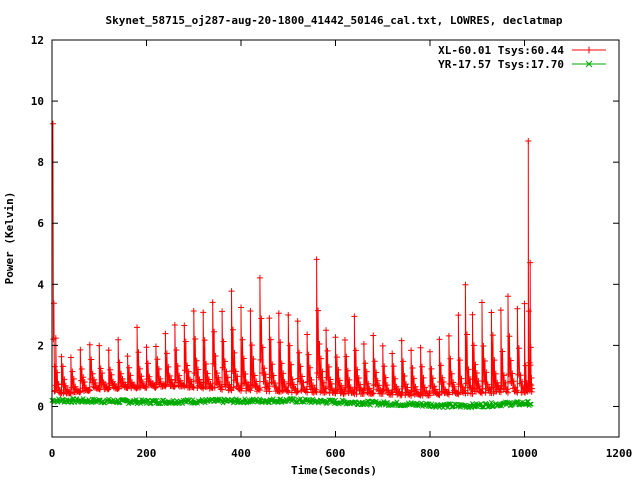 Image resolution: width=640 pixels, height=480 pixels. What do you see at coordinates (241, 453) in the screenshot?
I see `x-tick-label: 400` at bounding box center [241, 453].